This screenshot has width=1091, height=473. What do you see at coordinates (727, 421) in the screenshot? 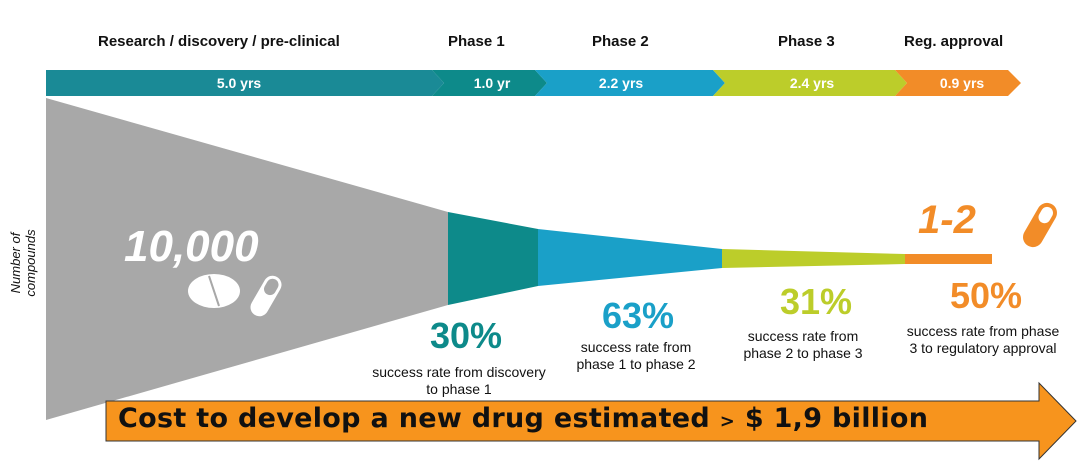
I see `cost-symbol: >` at bounding box center [727, 421].